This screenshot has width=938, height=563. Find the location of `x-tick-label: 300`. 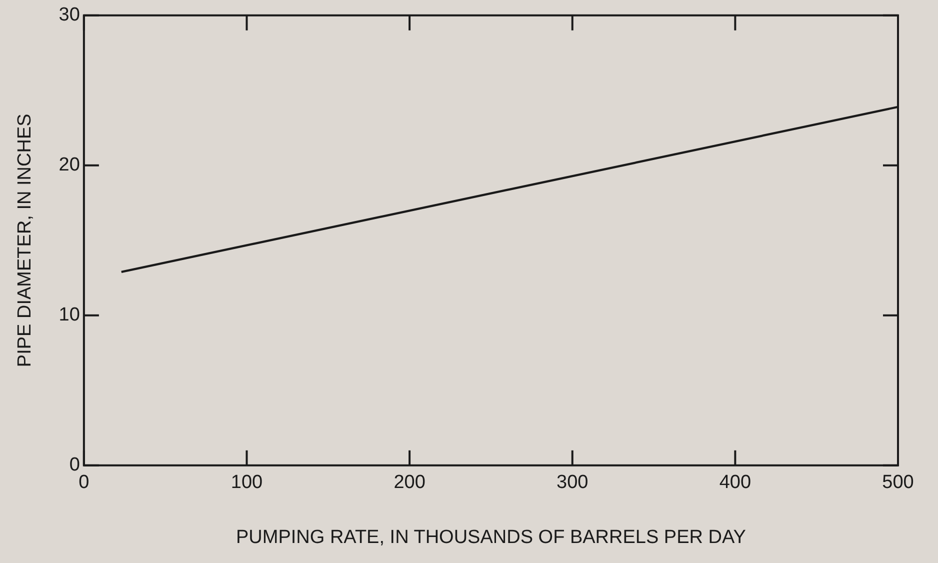

x-tick-label: 300 is located at coordinates (572, 483).